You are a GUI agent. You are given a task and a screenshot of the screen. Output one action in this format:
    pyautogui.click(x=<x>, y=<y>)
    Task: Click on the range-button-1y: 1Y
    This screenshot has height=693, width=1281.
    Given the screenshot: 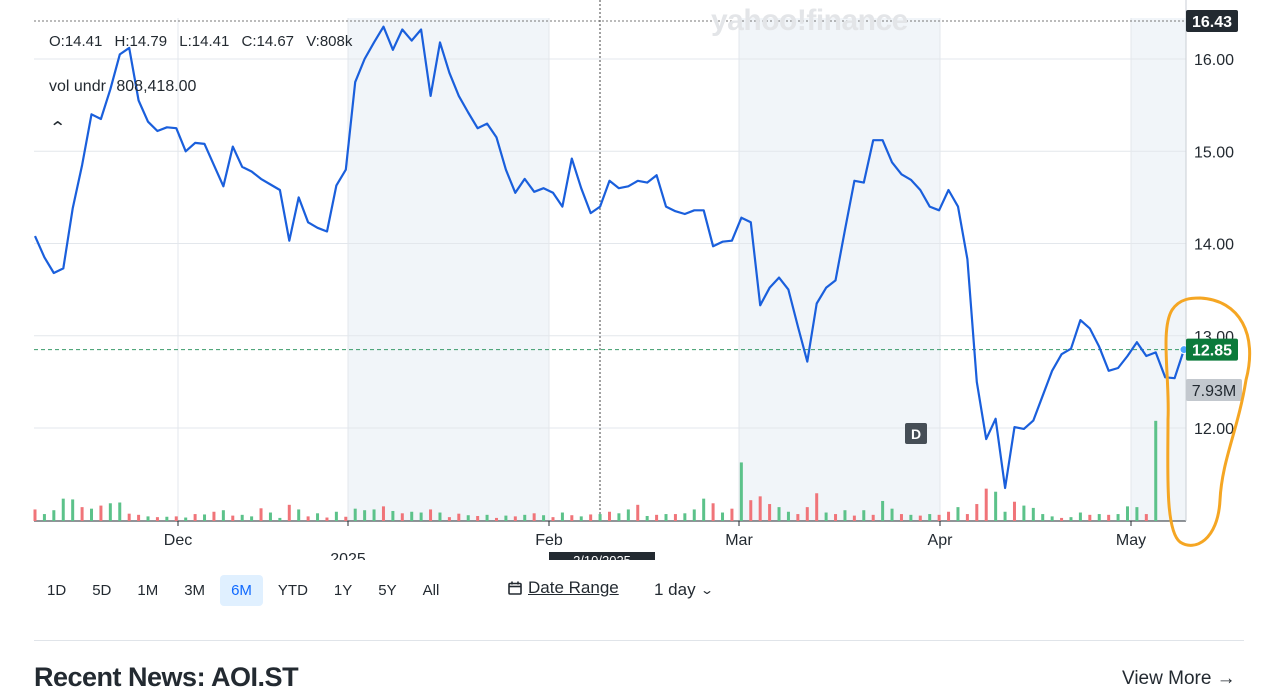 What is the action you would take?
    pyautogui.click(x=343, y=590)
    